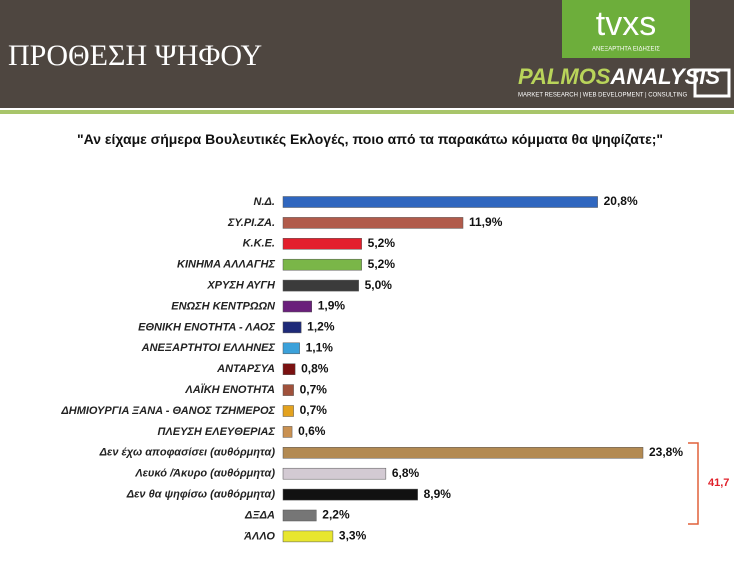  What do you see at coordinates (223, 306) in the screenshot?
I see `category-label: ΕΝΩΣΗ ΚΕΝΤΡΩΩΝ` at bounding box center [223, 306].